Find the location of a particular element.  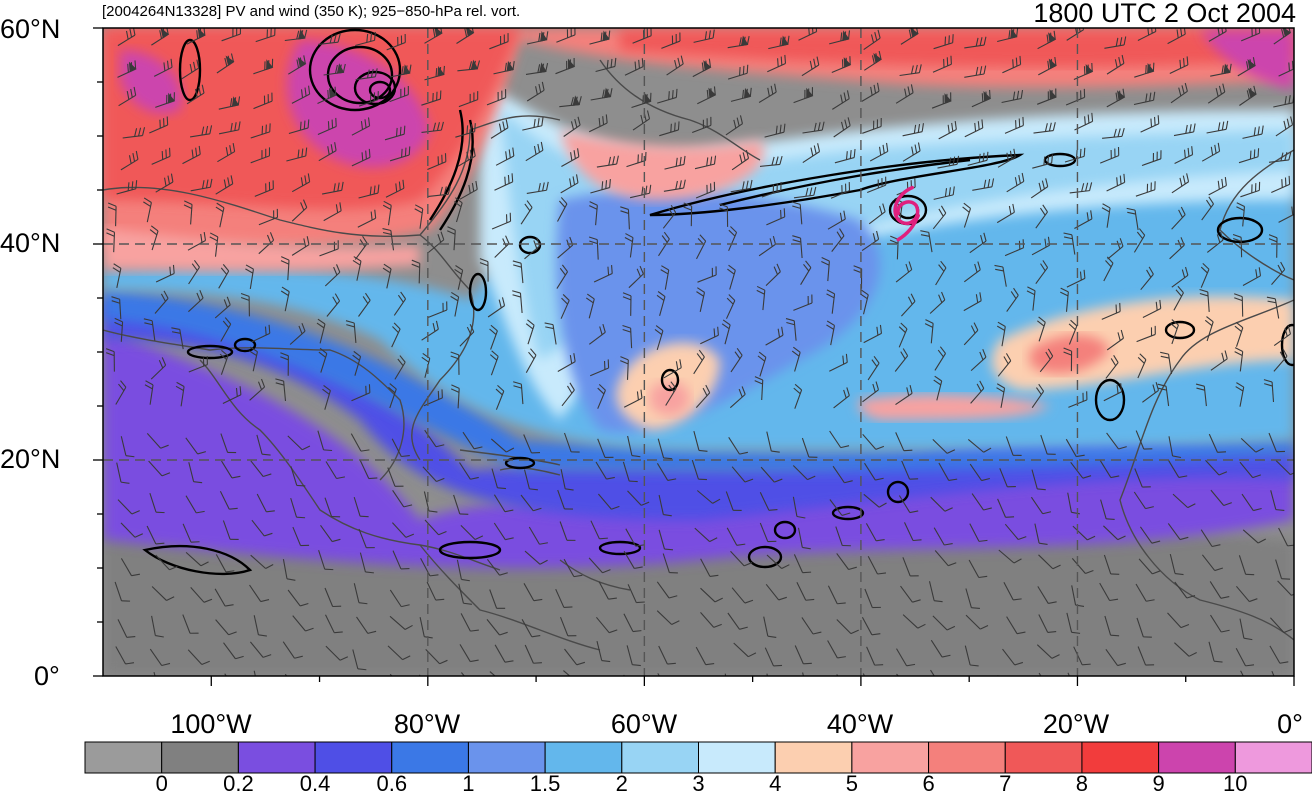

colorbar-label: 0.4 is located at coordinates (315, 783).